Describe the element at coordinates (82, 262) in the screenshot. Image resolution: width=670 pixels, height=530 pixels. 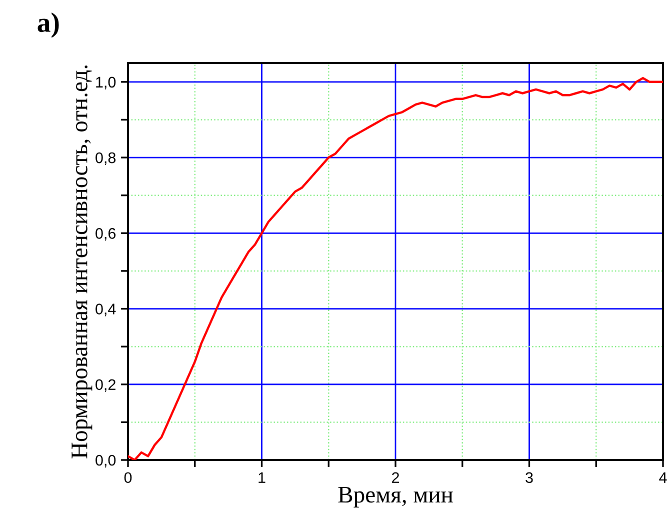
I see `y-axis-title: Нормированная интенсивность, отн.ед.` at that location.